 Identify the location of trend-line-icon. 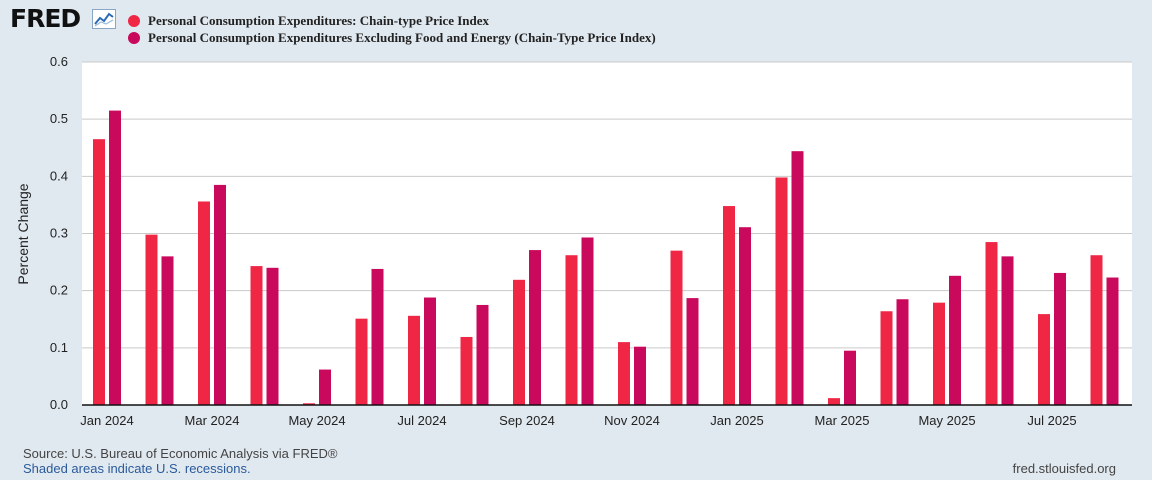
(104, 19).